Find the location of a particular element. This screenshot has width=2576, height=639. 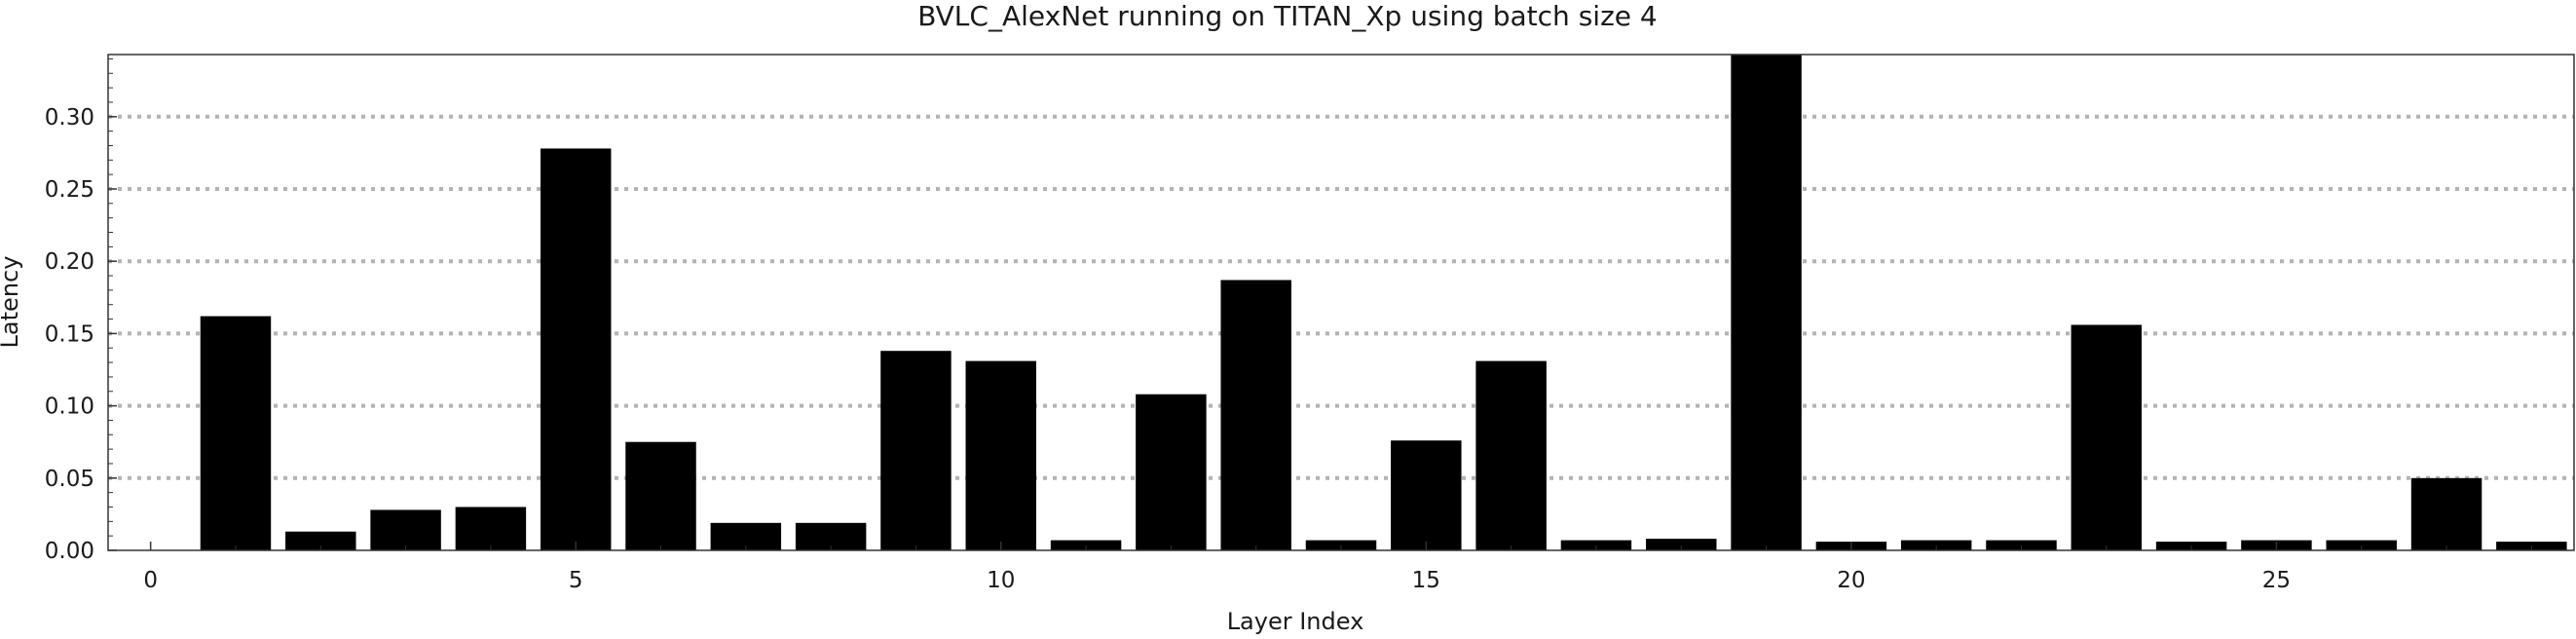

x-tick-label: 5 is located at coordinates (576, 580).